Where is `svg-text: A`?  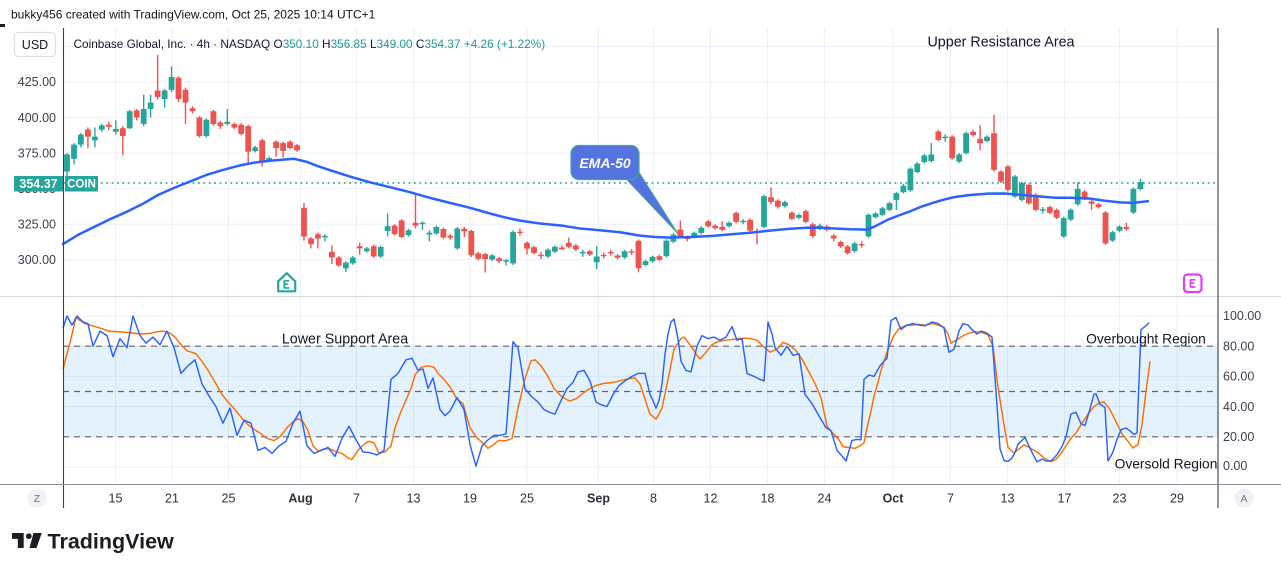 svg-text: A is located at coordinates (1243, 499).